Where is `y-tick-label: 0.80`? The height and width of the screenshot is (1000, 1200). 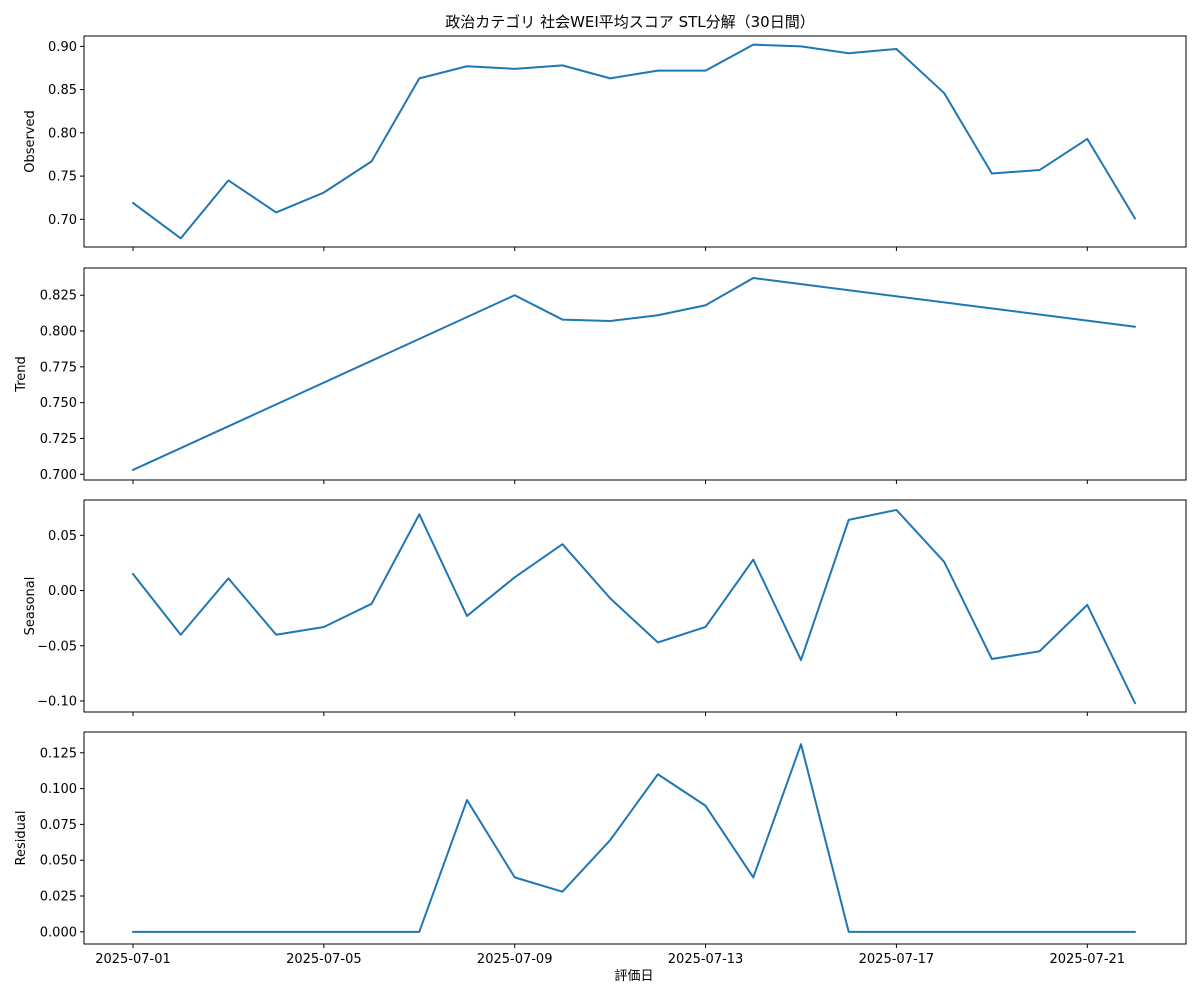 y-tick-label: 0.80 is located at coordinates (62, 133).